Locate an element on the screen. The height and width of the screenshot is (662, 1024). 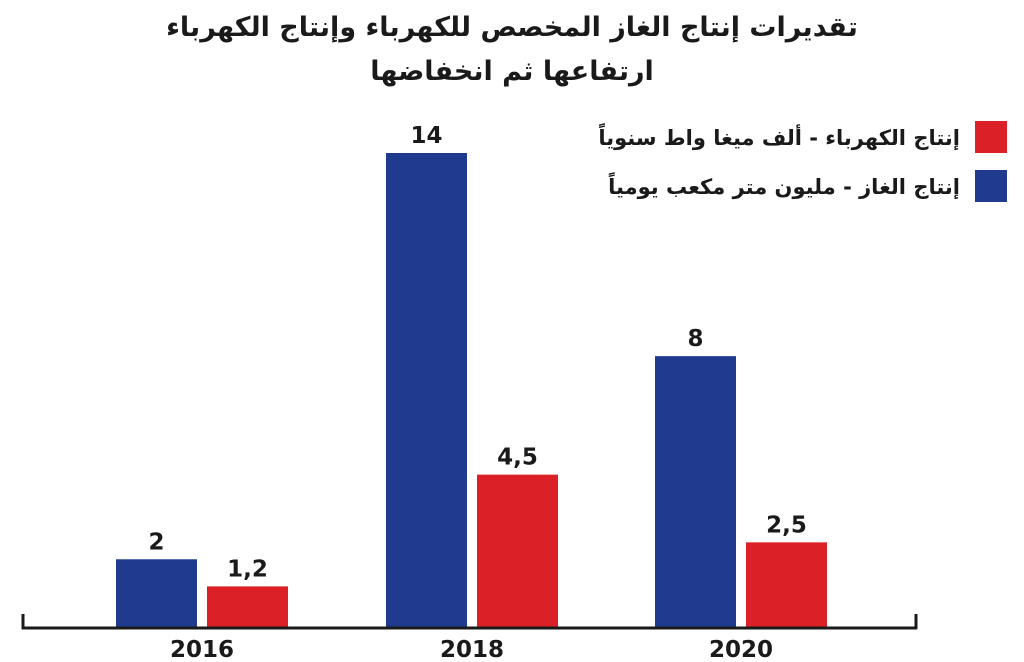
value-label-electricity-2020: 2,5 is located at coordinates (786, 525).